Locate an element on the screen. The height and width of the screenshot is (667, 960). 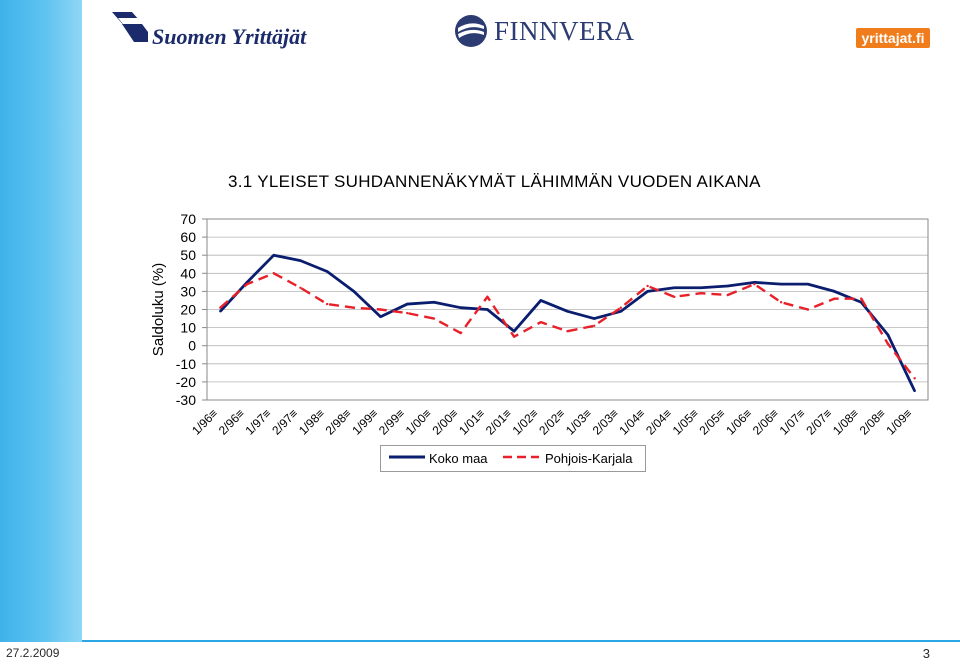
x-tick-label: 1/00≡ is located at coordinates (418, 421).